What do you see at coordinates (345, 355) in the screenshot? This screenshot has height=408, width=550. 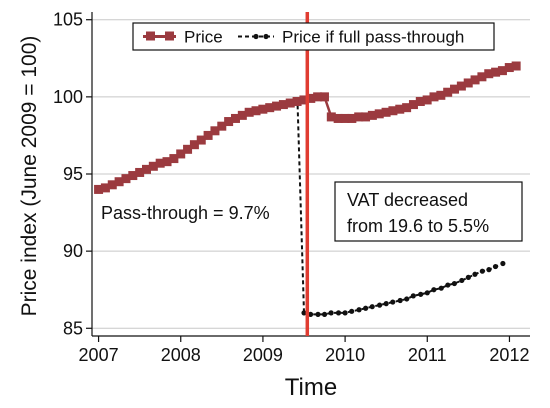 I see `x-tick-label: 2010` at bounding box center [345, 355].